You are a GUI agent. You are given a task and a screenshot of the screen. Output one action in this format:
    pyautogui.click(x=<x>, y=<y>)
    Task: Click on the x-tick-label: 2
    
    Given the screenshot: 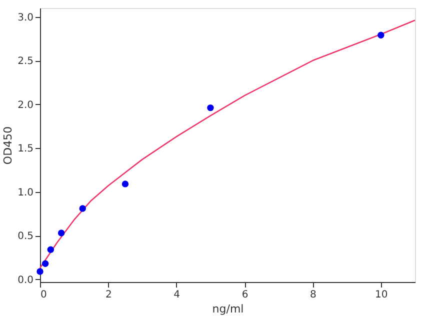 What is the action you would take?
    pyautogui.click(x=108, y=295)
    